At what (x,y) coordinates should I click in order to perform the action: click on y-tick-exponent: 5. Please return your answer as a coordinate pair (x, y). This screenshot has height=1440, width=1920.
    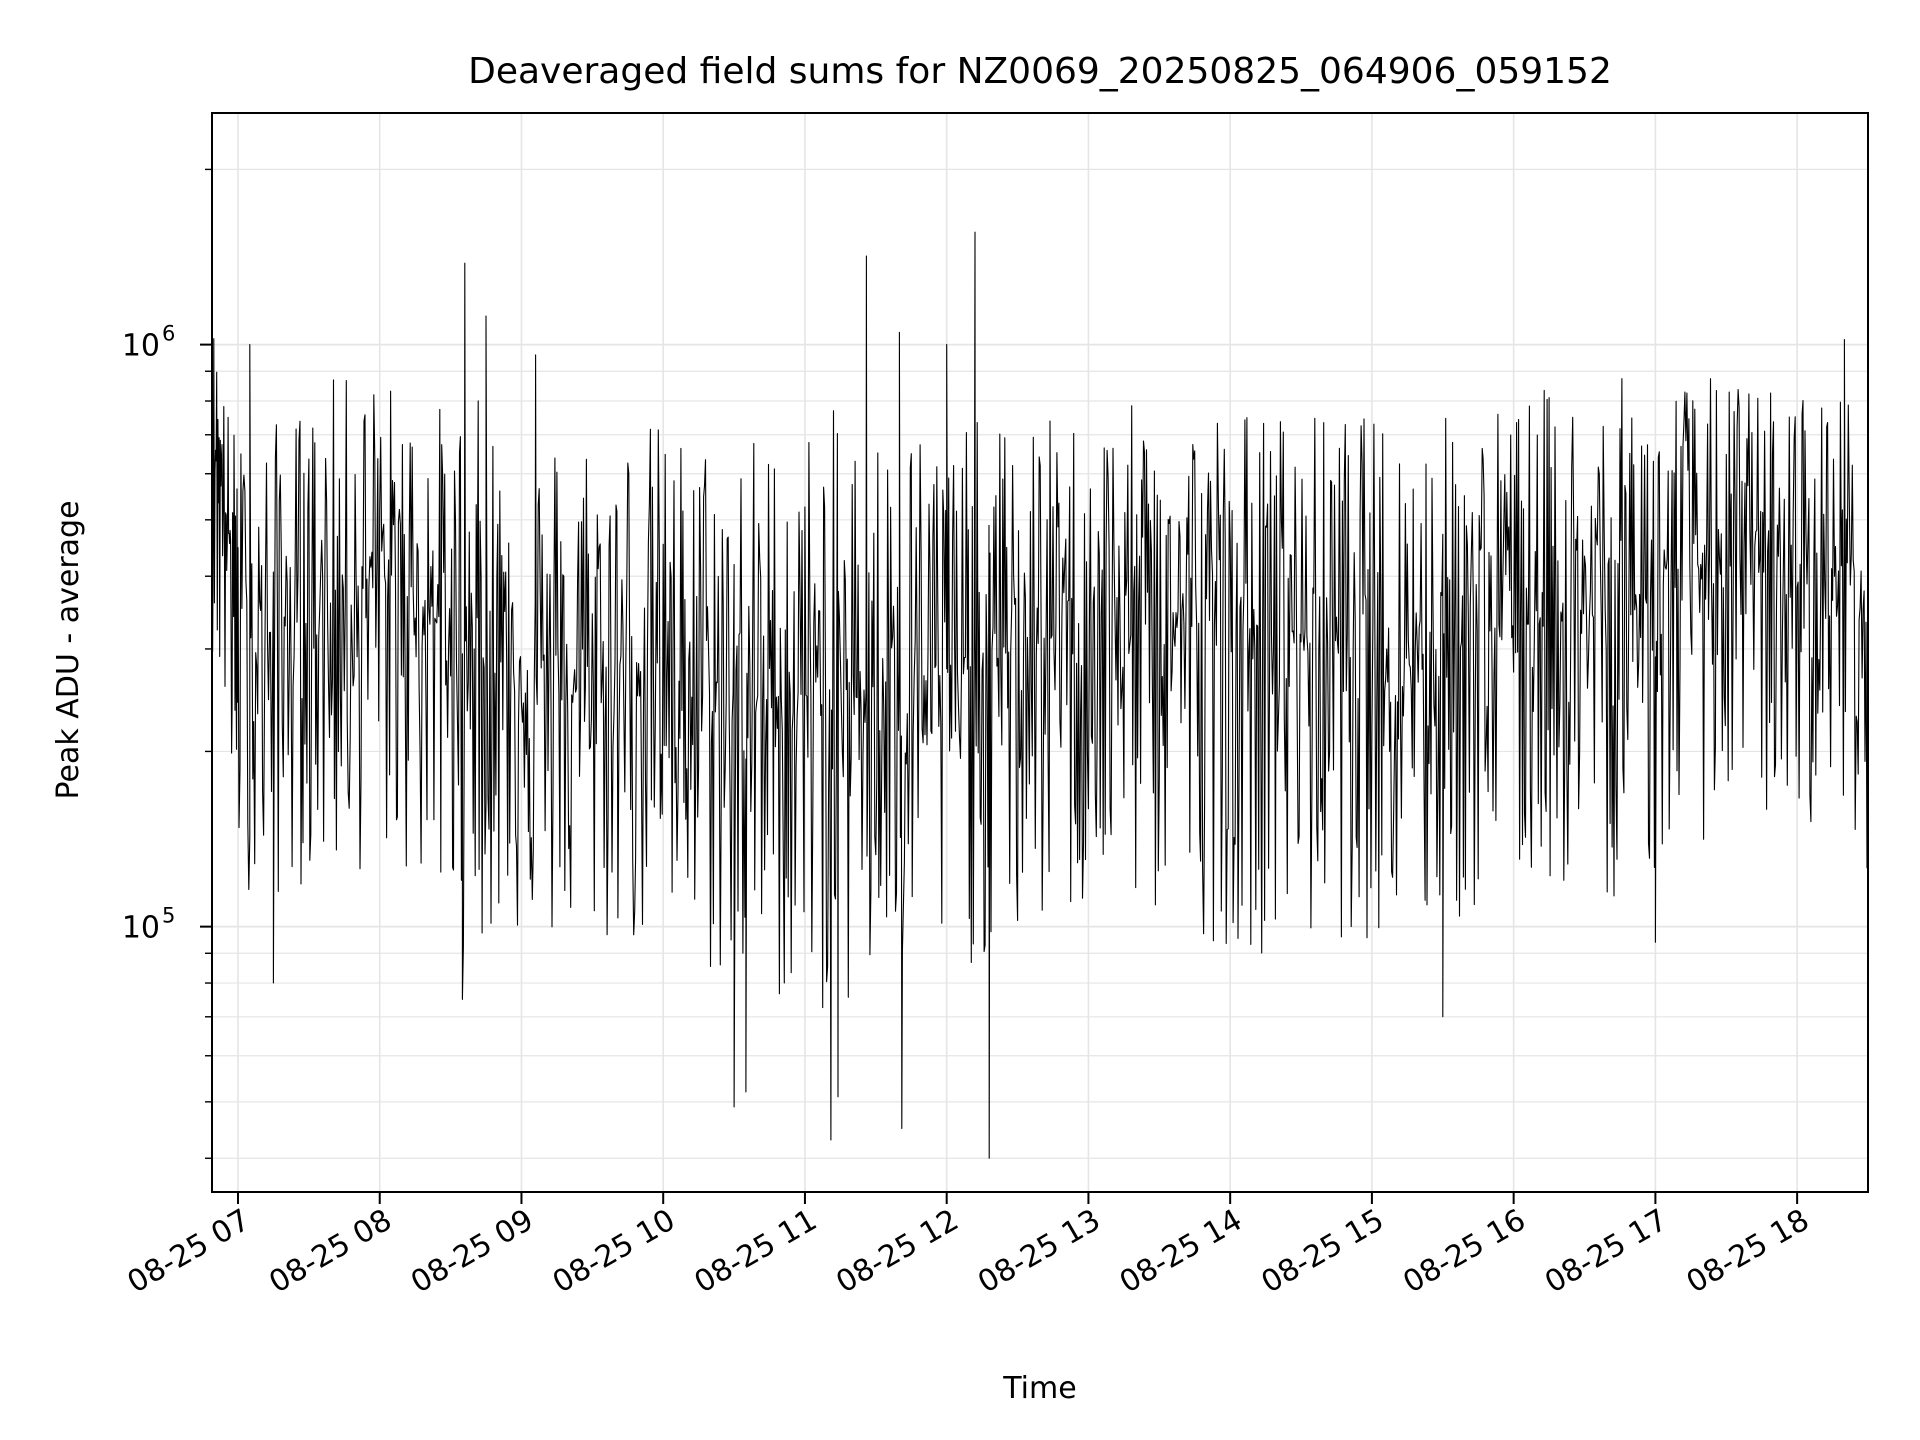
    Looking at the image, I should click on (168, 916).